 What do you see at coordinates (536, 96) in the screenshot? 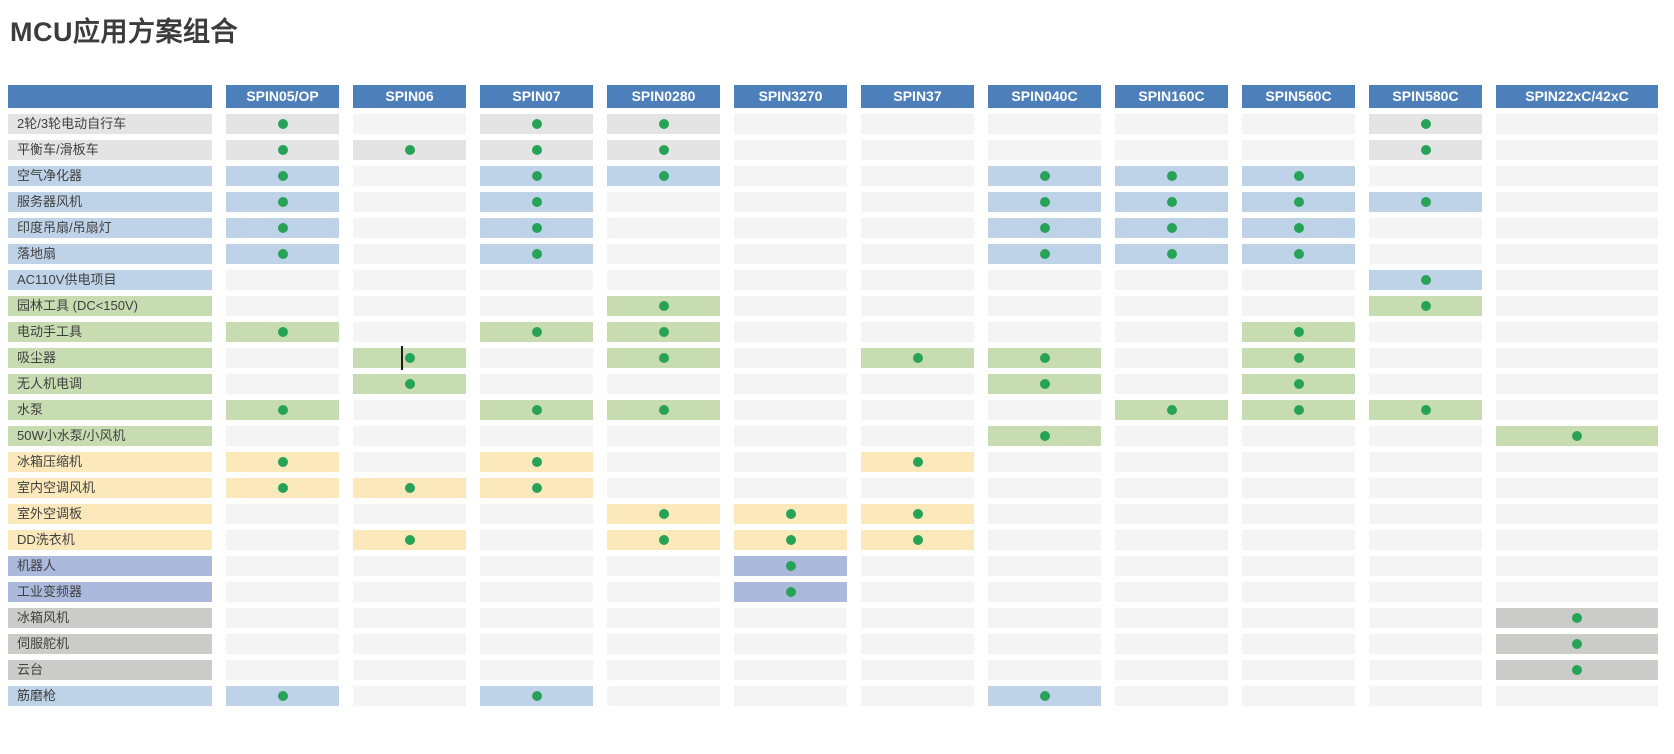
I see `column-header: SPIN07` at bounding box center [536, 96].